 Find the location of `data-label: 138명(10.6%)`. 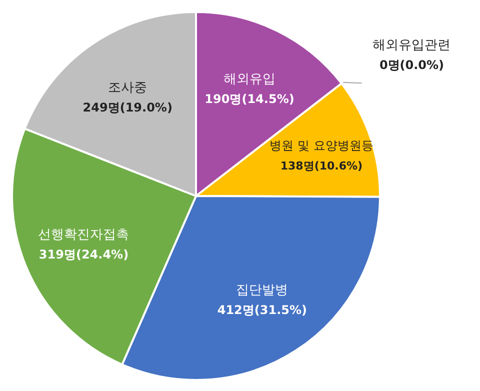

data-label: 138명(10.6%) is located at coordinates (321, 165).